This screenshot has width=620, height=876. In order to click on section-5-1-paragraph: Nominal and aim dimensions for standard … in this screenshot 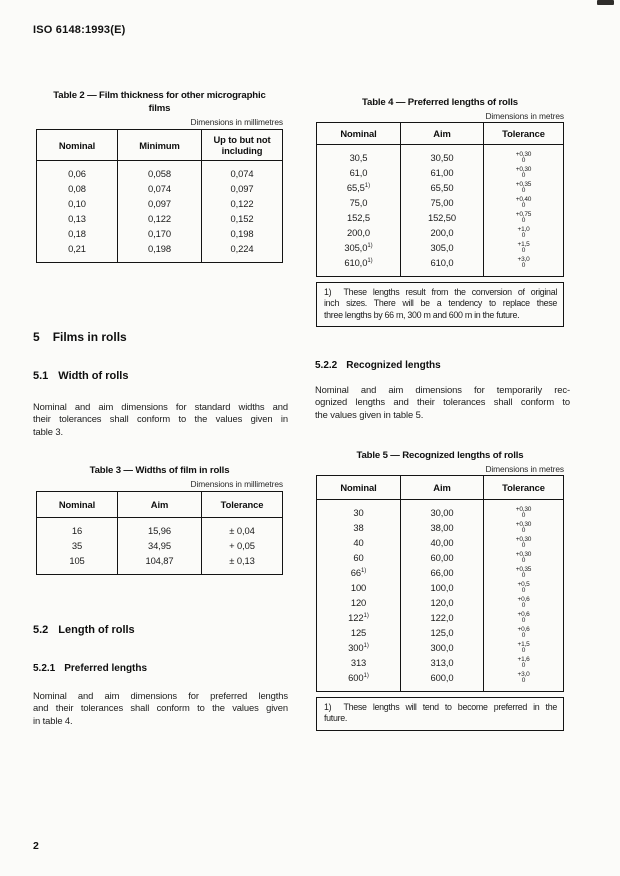, I will do `click(160, 419)`.